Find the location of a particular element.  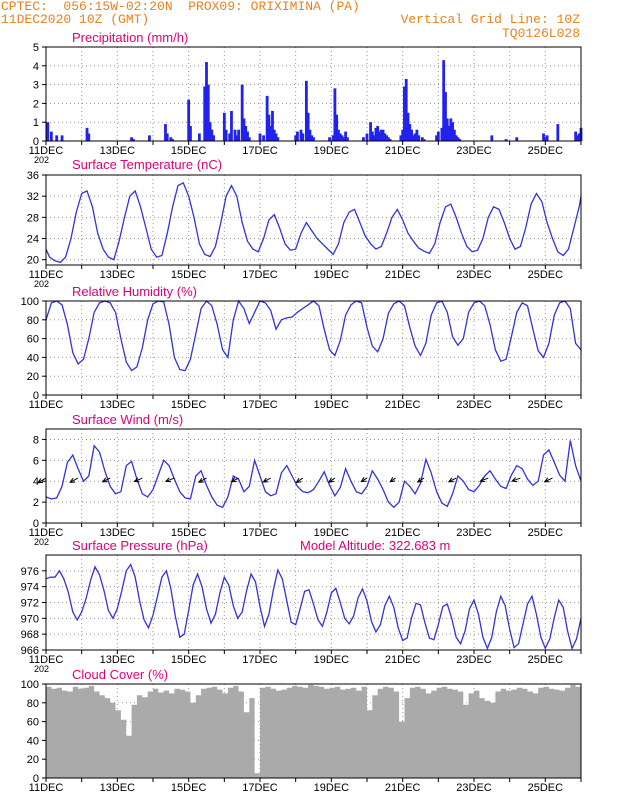

y-tick-label: 24 is located at coordinates (33, 240).